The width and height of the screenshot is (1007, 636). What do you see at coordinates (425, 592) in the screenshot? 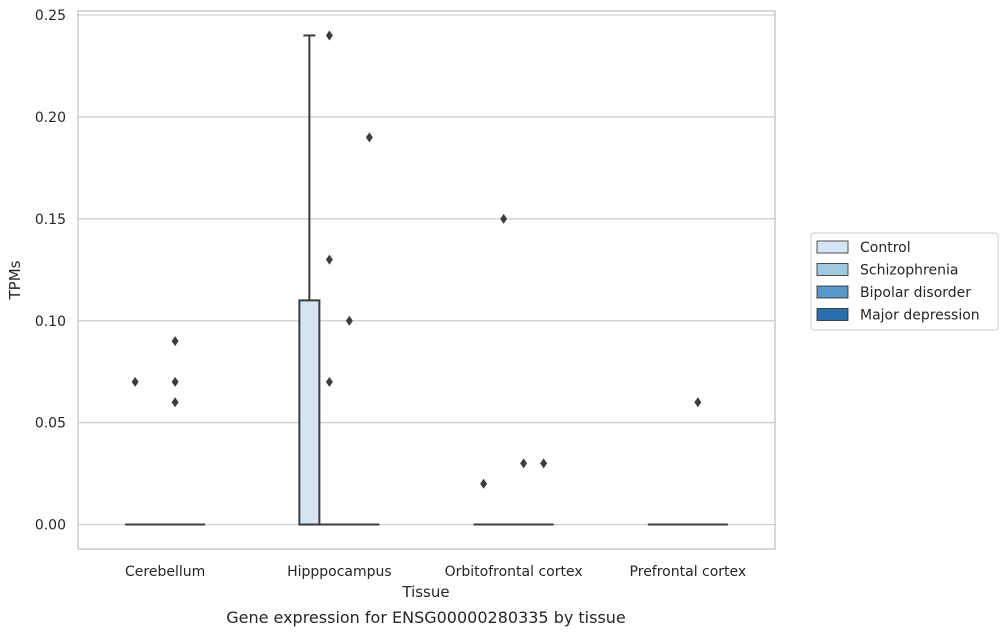
I see `x-axis-label: Tissue` at bounding box center [425, 592].